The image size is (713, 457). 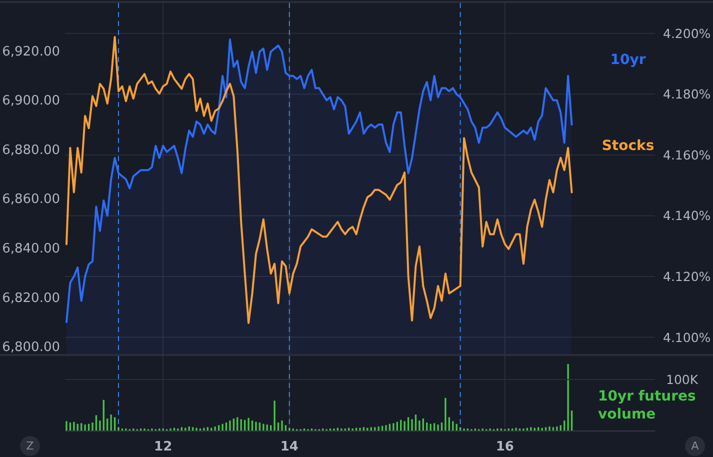 I want to click on y-tick-label: 6,820.00, so click(x=31, y=298).